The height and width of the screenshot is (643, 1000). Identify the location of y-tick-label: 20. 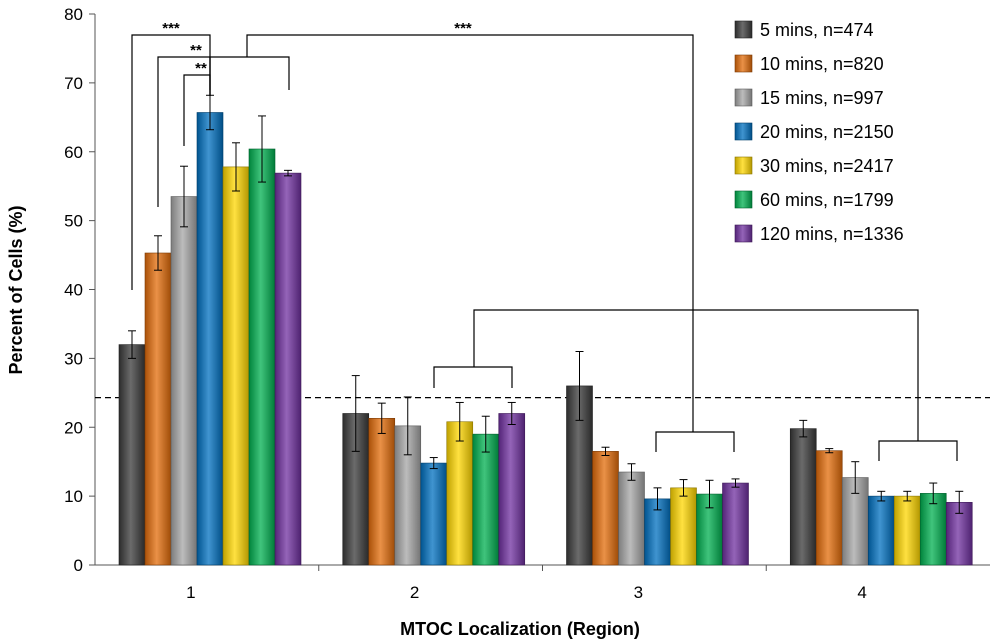
(73, 427).